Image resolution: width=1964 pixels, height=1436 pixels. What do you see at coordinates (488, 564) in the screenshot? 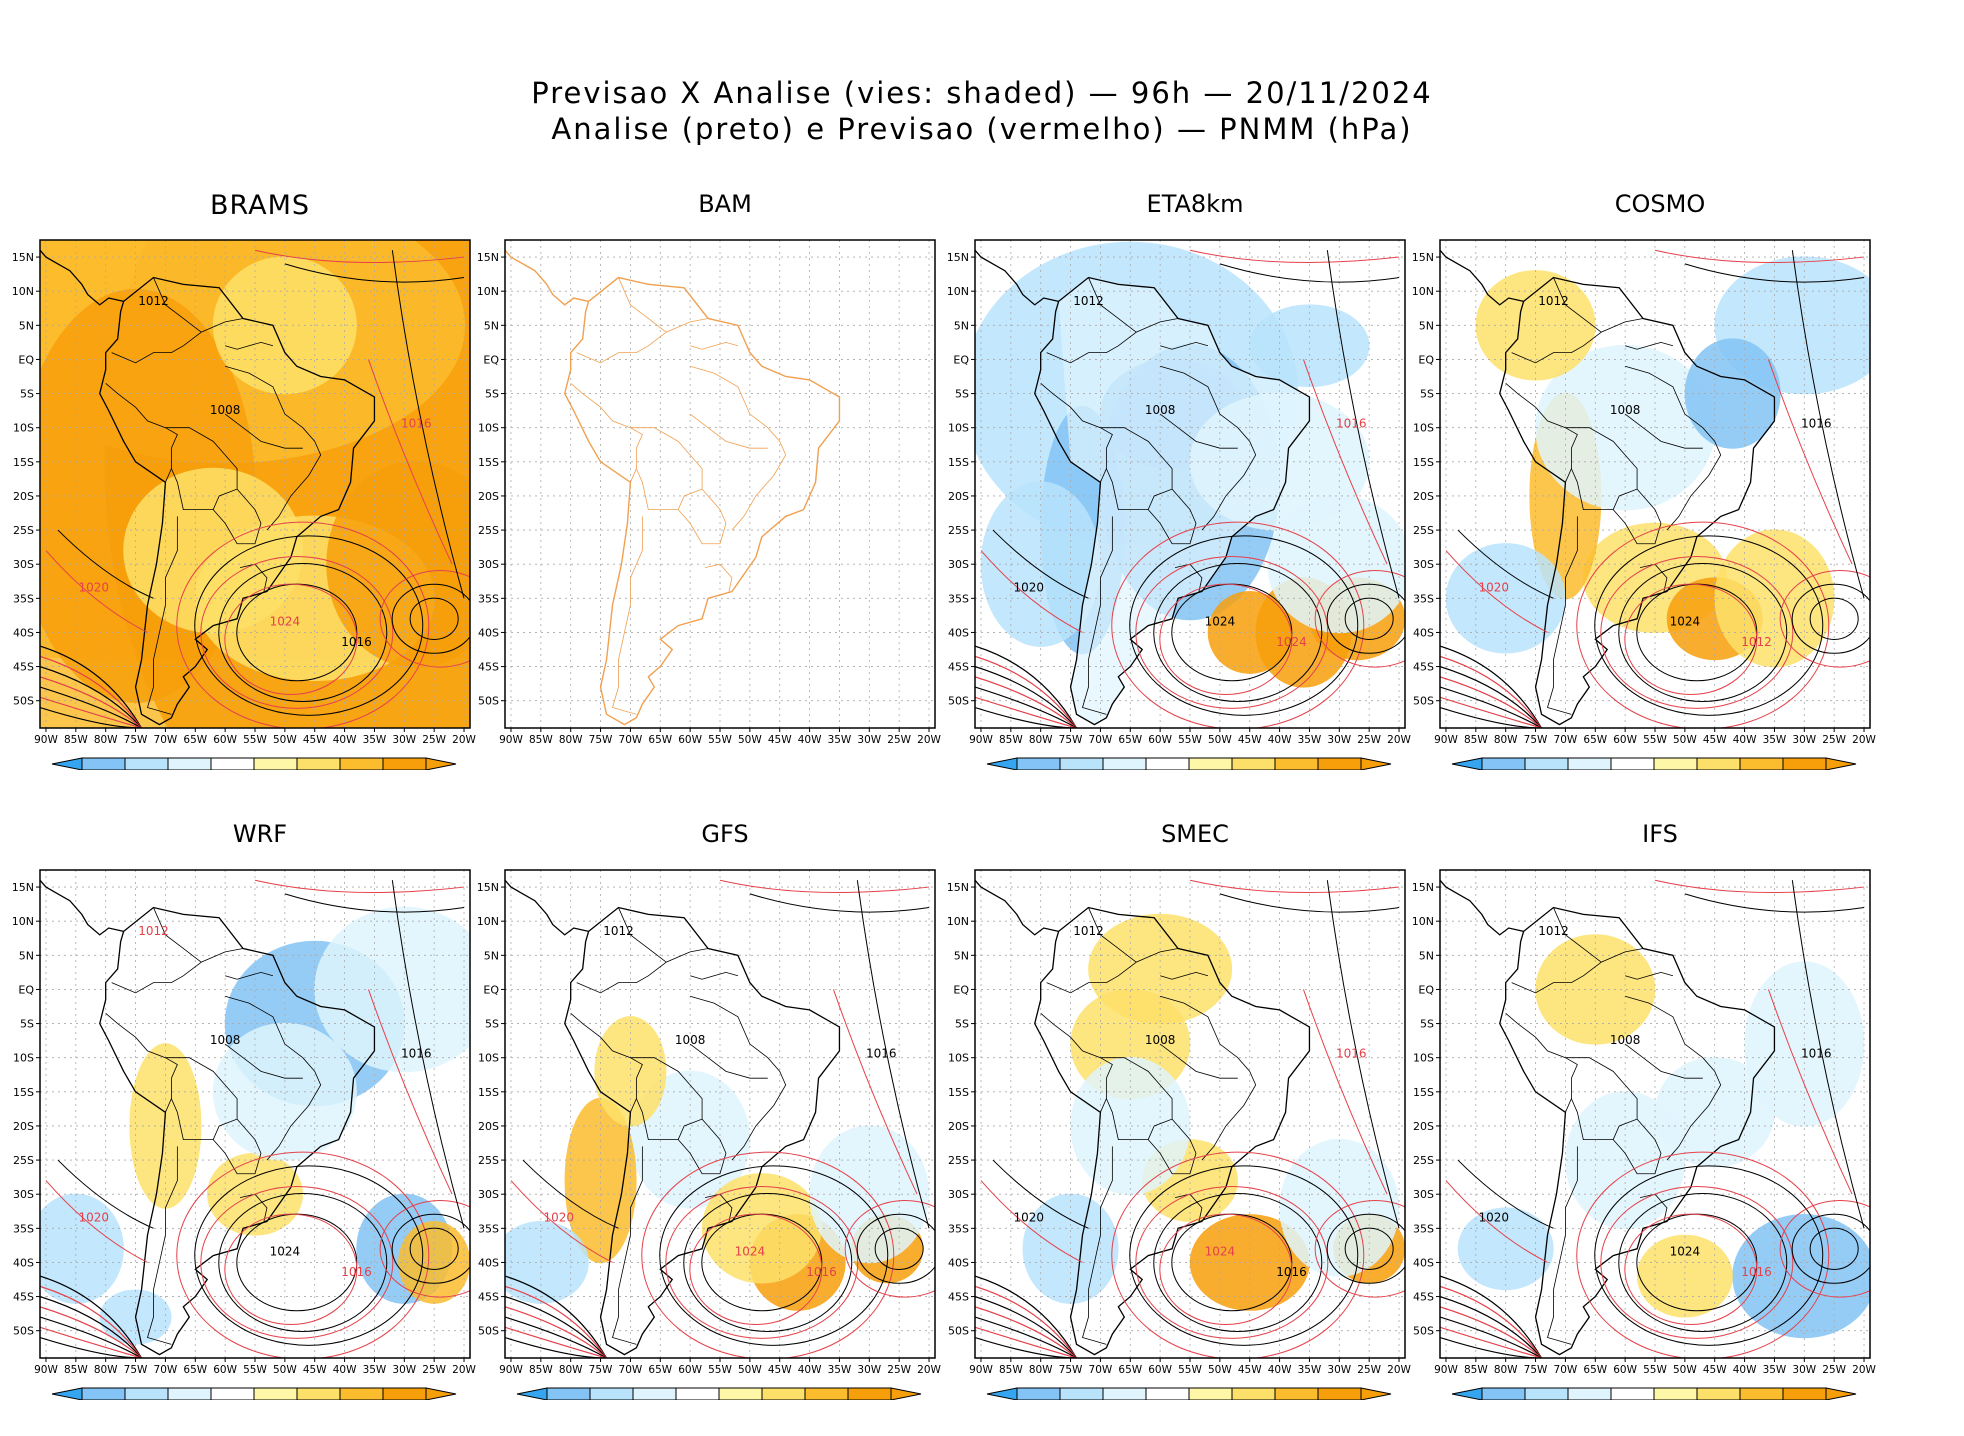
I see `lat-tick-label: 30S` at bounding box center [488, 564].